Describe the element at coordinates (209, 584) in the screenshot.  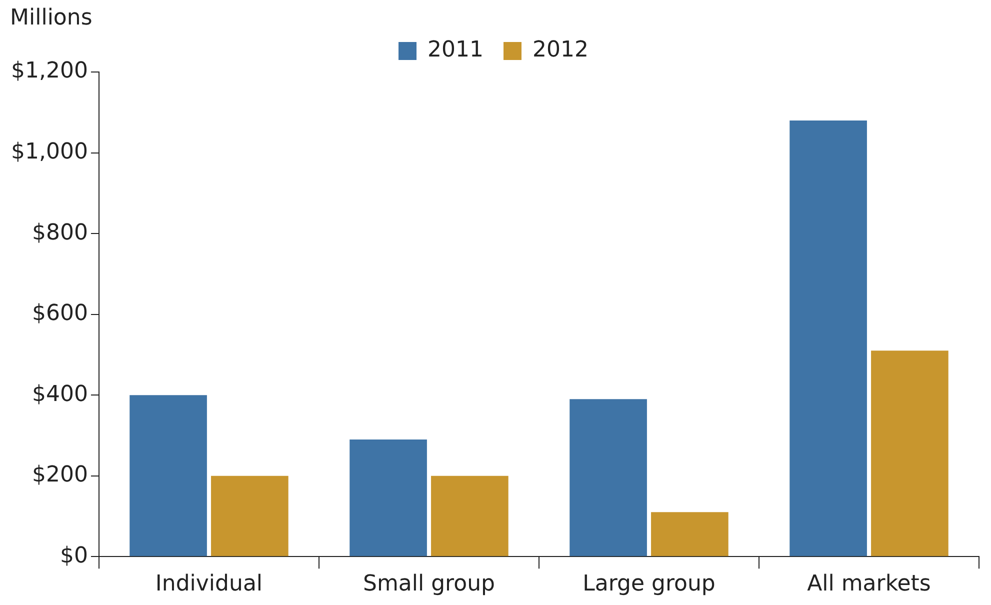
I see `x-tick-label: Individual` at that location.